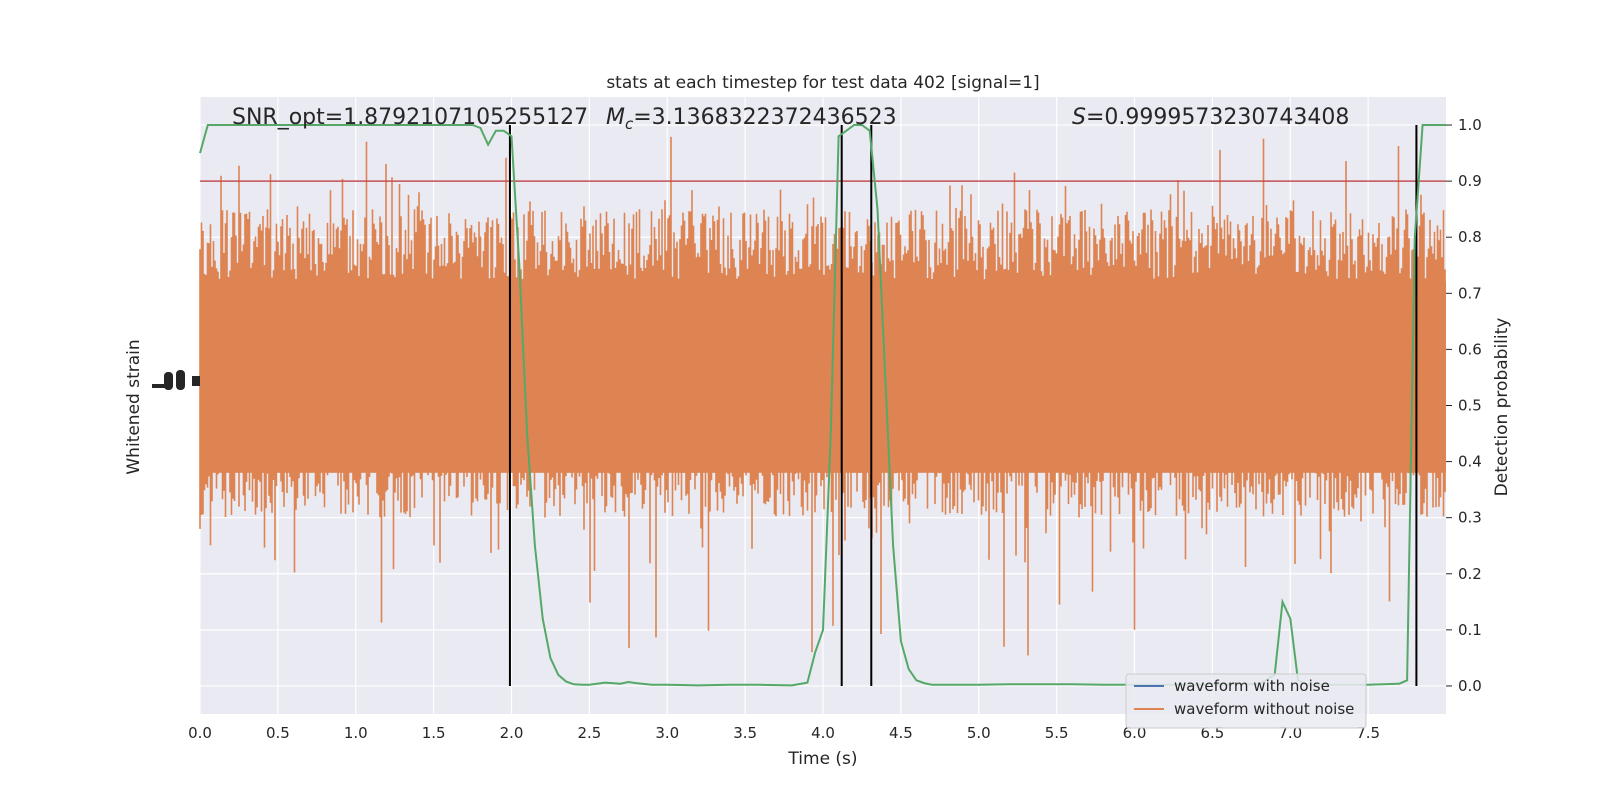 Image resolution: width=1600 pixels, height=800 pixels. Describe the element at coordinates (745, 733) in the screenshot. I see `x-tick-label: 3.5` at that location.